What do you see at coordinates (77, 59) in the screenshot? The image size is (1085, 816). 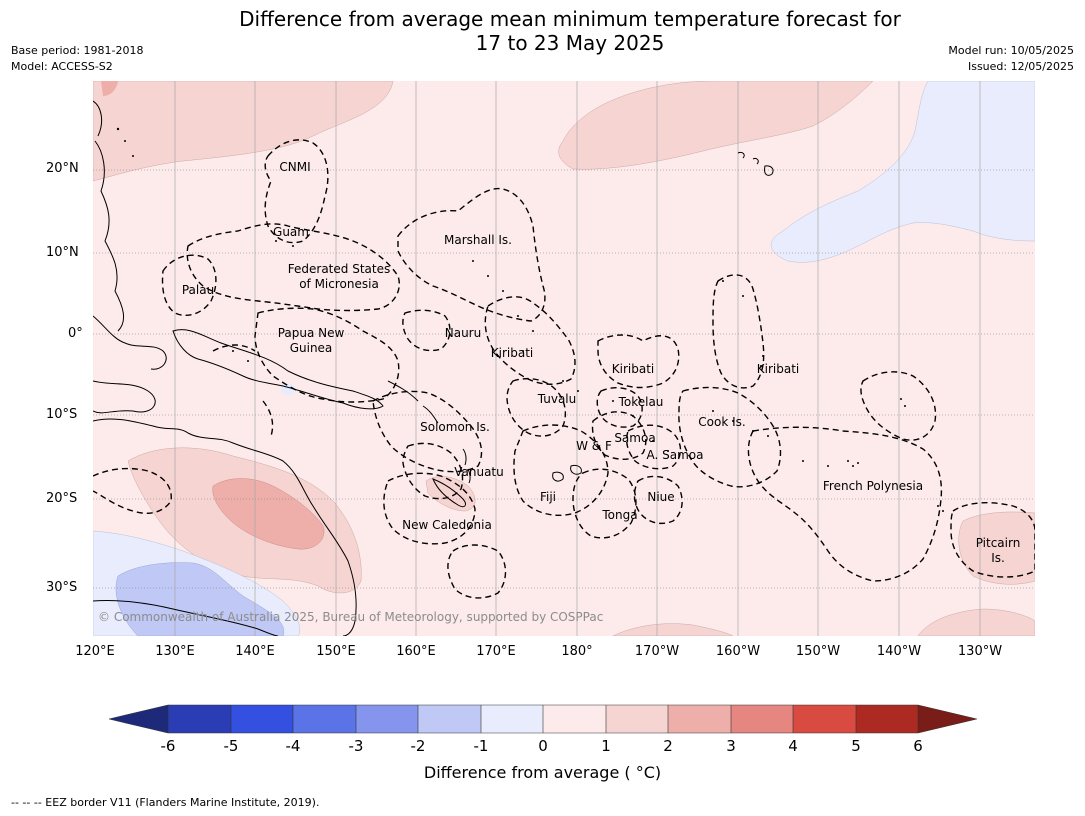 I see `meta-left: Base period: 1981-2018 Model: ACCESS-S2` at bounding box center [77, 59].